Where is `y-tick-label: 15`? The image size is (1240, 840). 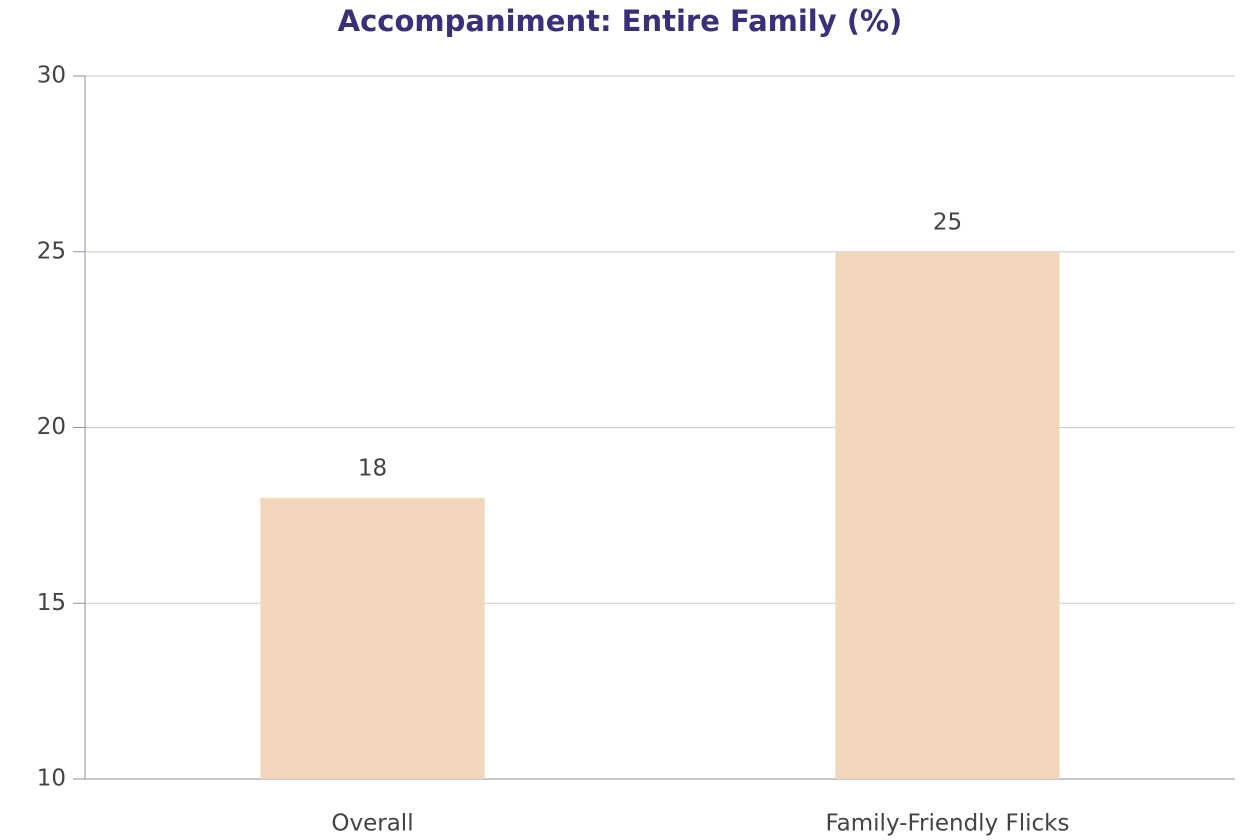
y-tick-label: 15 is located at coordinates (51, 603).